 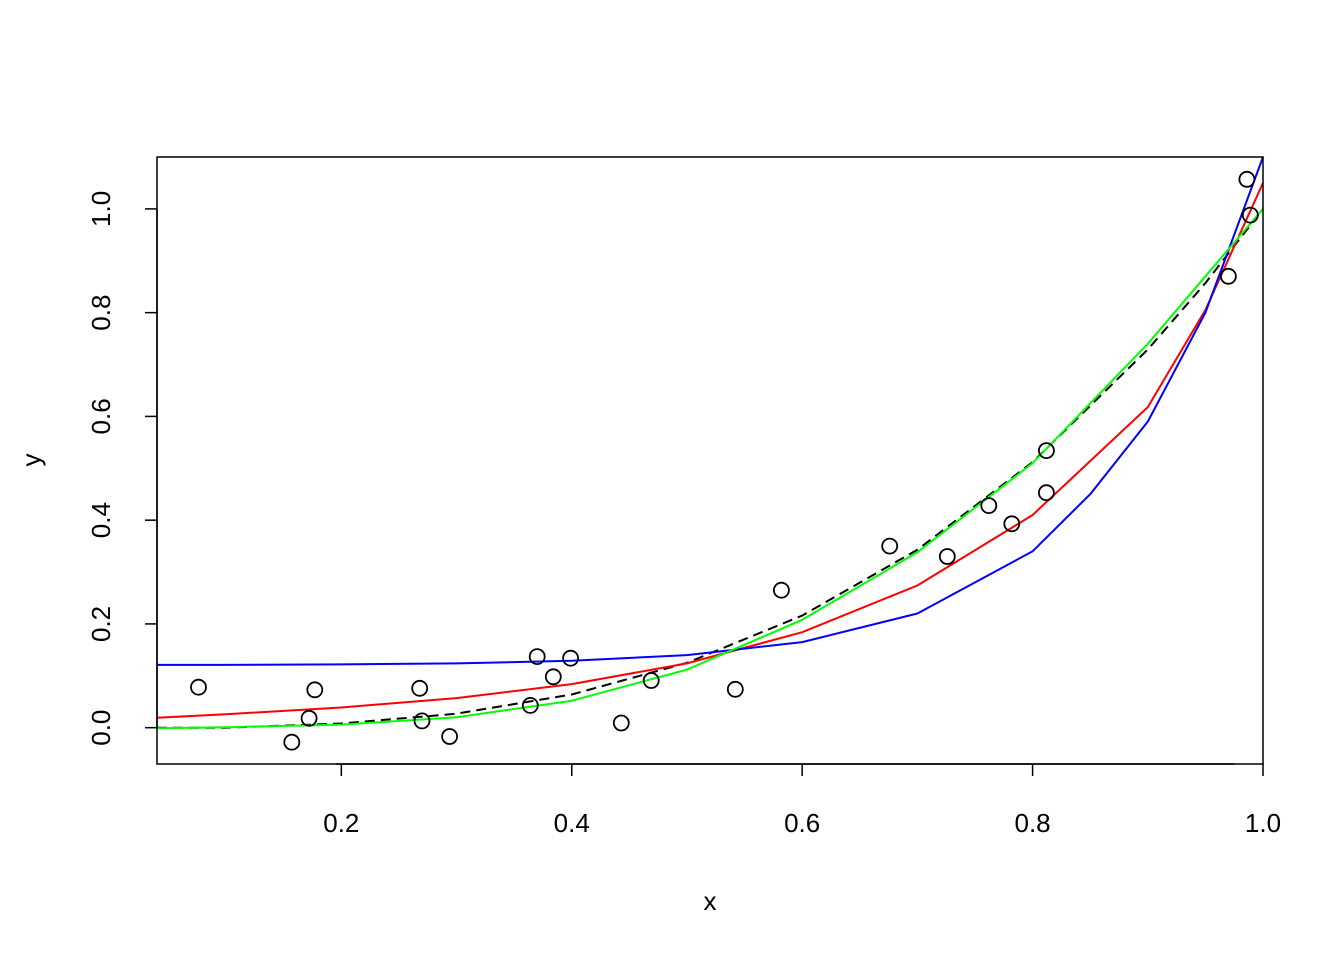 I want to click on y-tick-label: 0.2, so click(x=101, y=624).